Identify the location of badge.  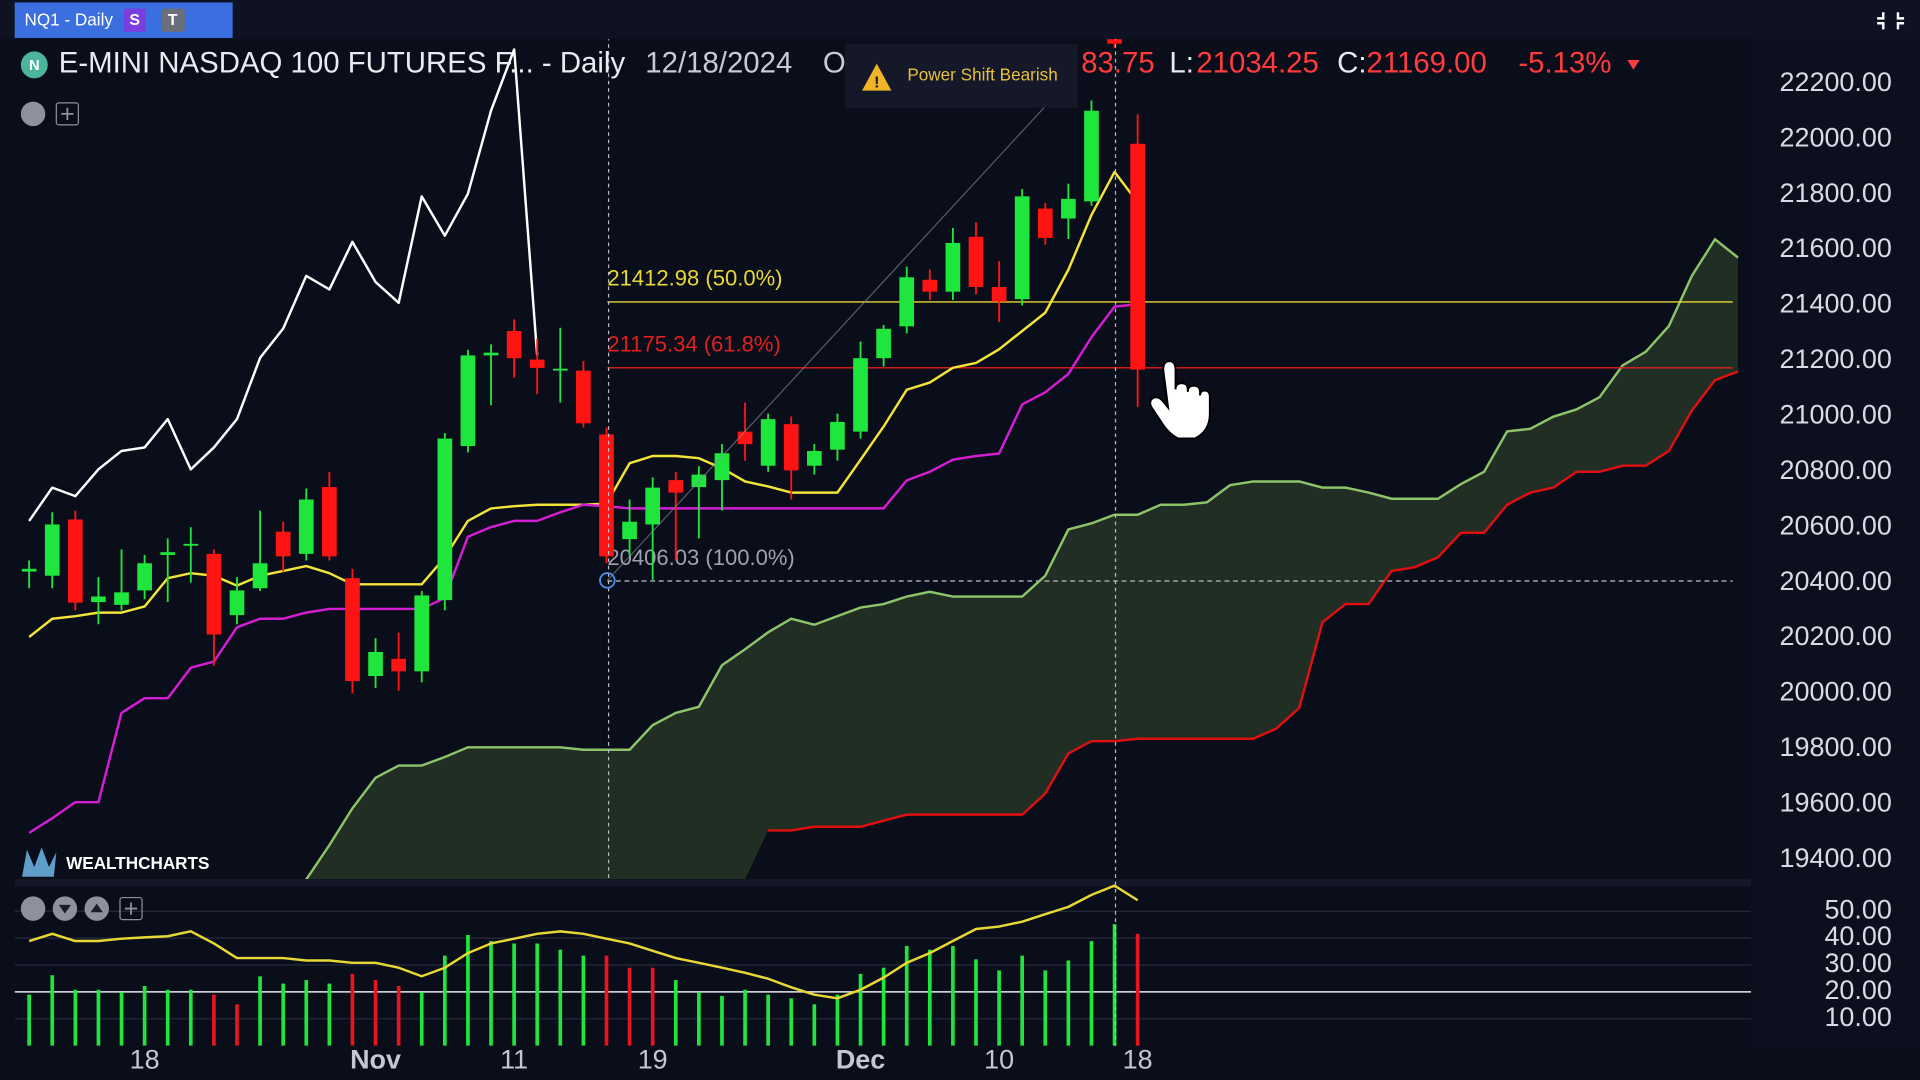
(34, 65).